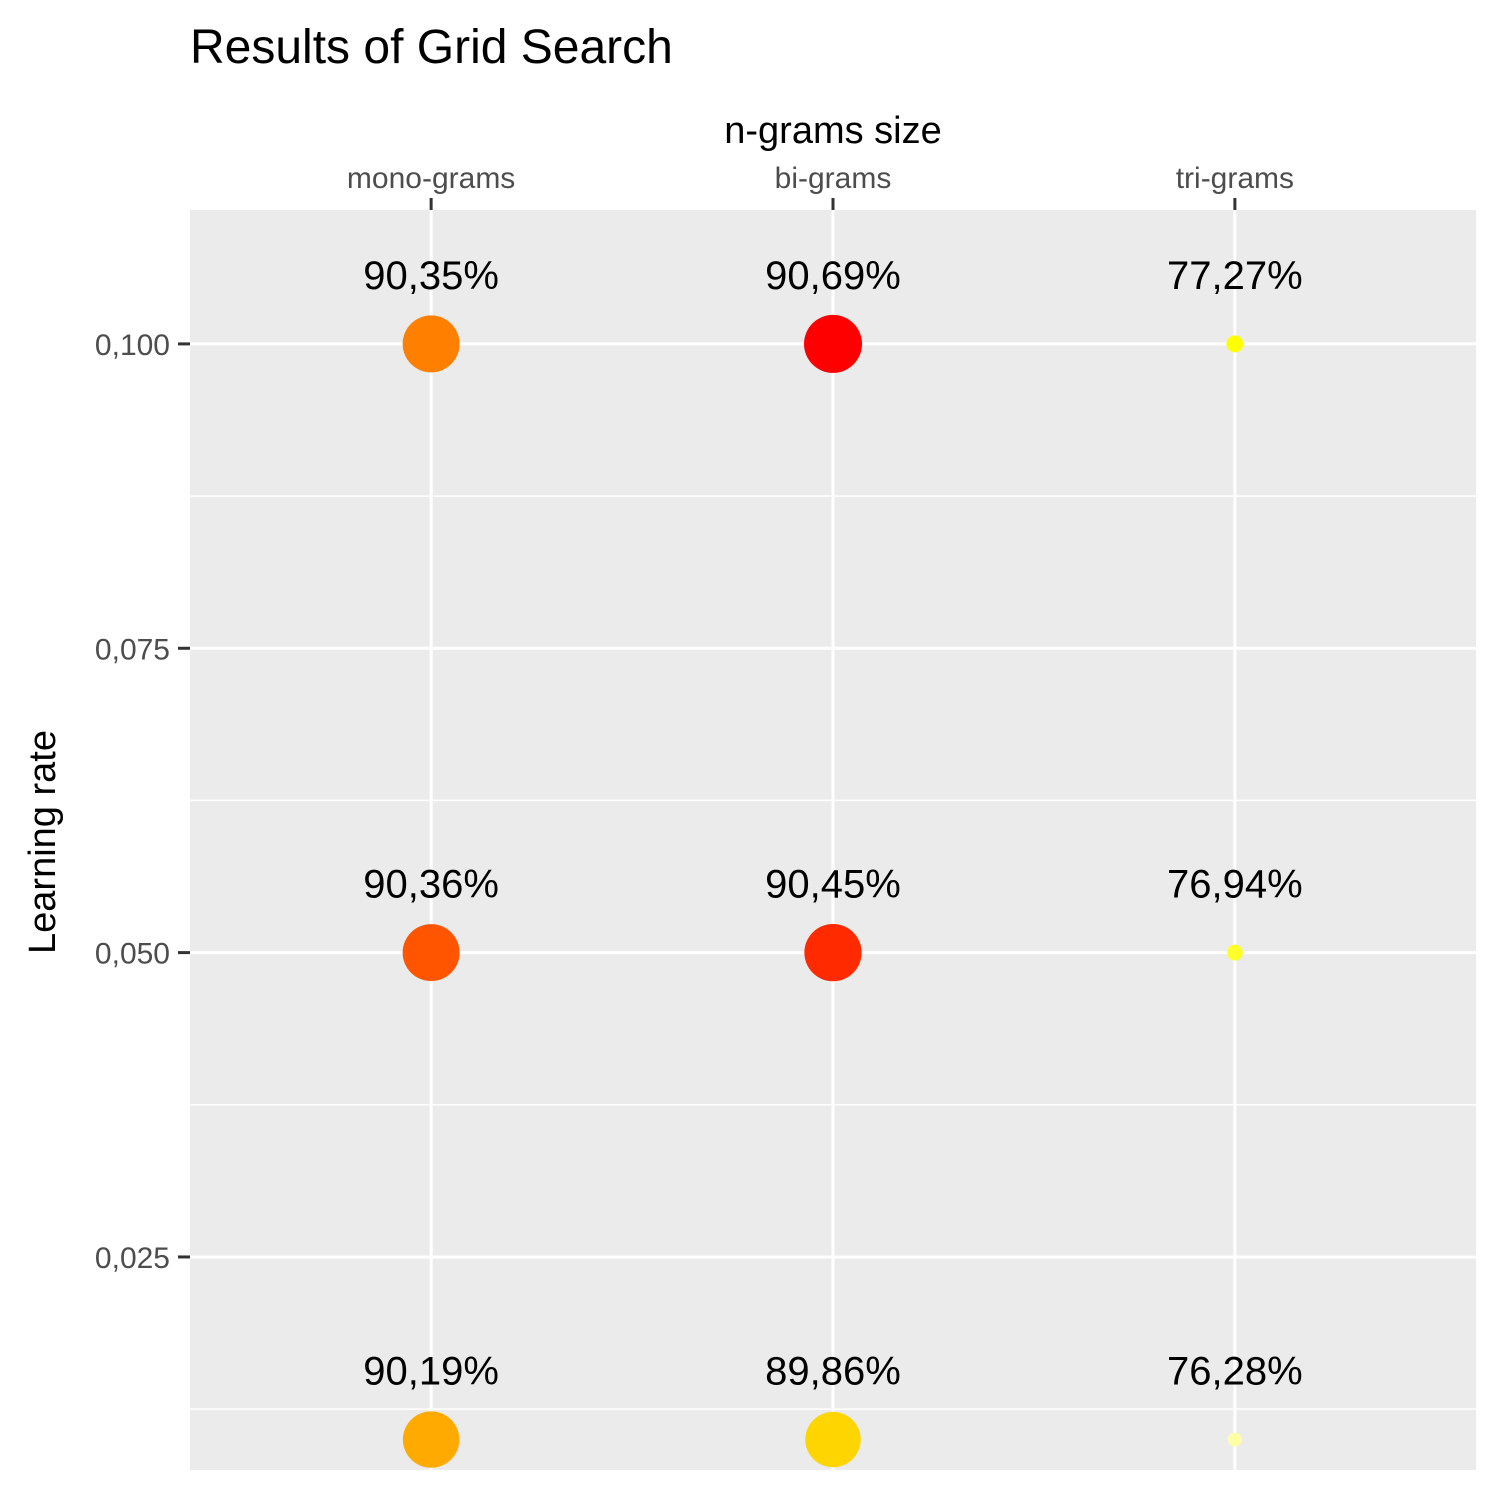  I want to click on data-label: 90,69%, so click(833, 276).